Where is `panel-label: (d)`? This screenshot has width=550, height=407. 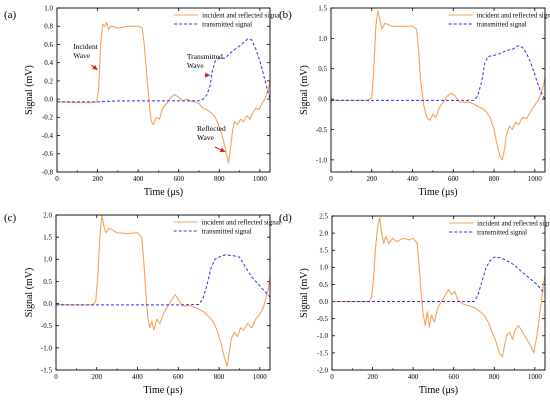
panel-label: (d) is located at coordinates (285, 218).